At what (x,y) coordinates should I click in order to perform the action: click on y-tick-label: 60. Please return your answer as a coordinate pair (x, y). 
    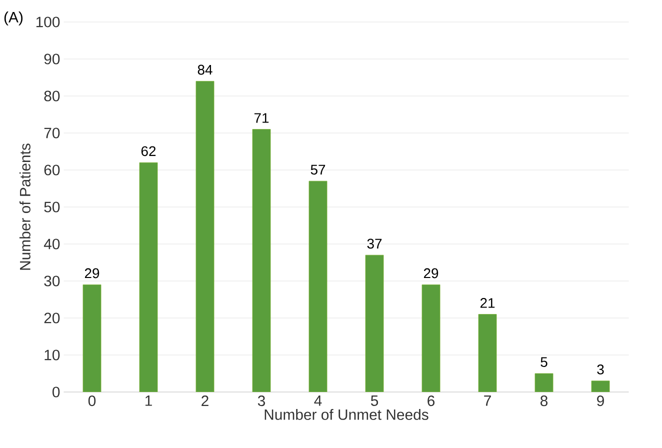
    Looking at the image, I should click on (52, 170).